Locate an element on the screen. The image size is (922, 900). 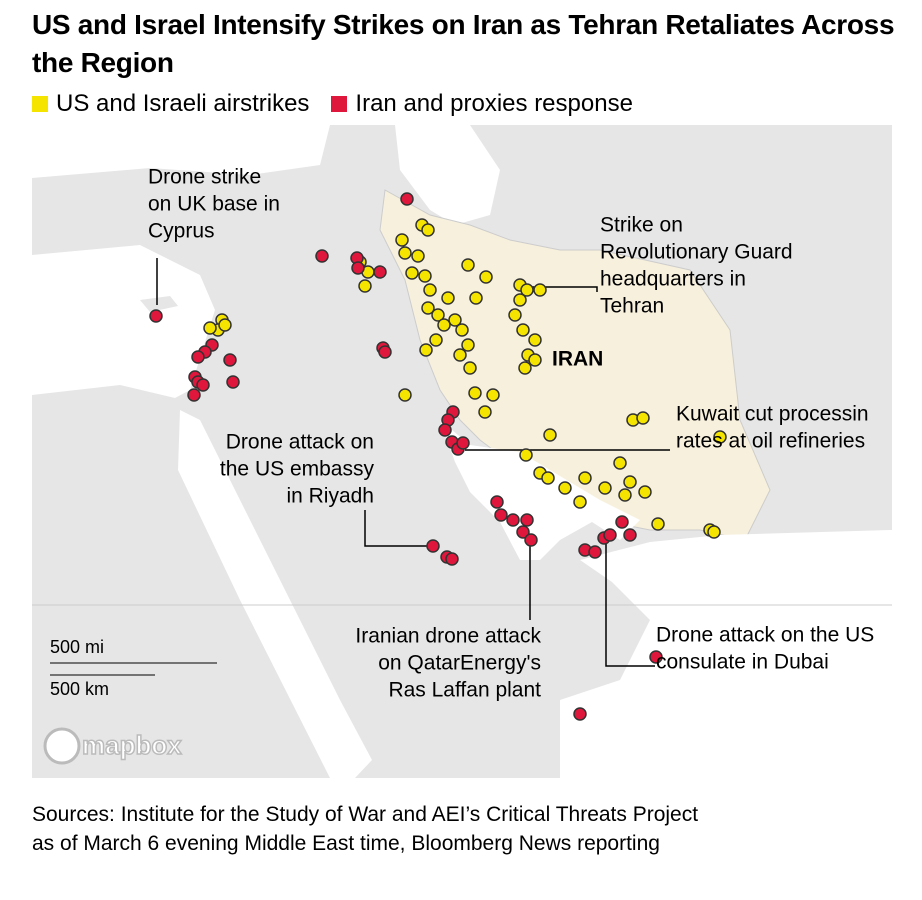
arabian-sea is located at coordinates (726, 654).